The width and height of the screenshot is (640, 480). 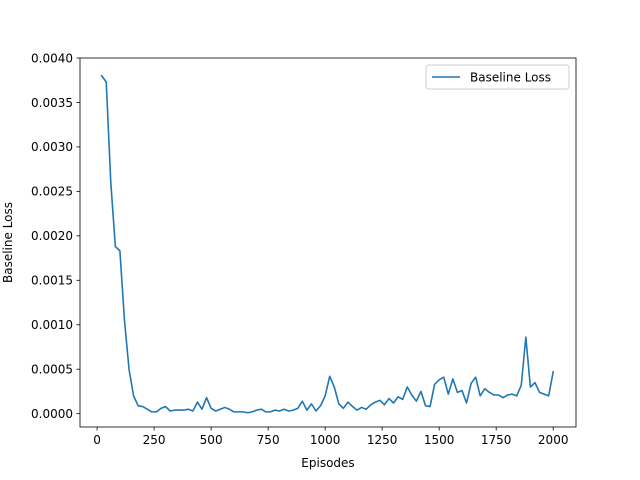 What do you see at coordinates (52, 236) in the screenshot?
I see `y-tick-label: 0.0020` at bounding box center [52, 236].